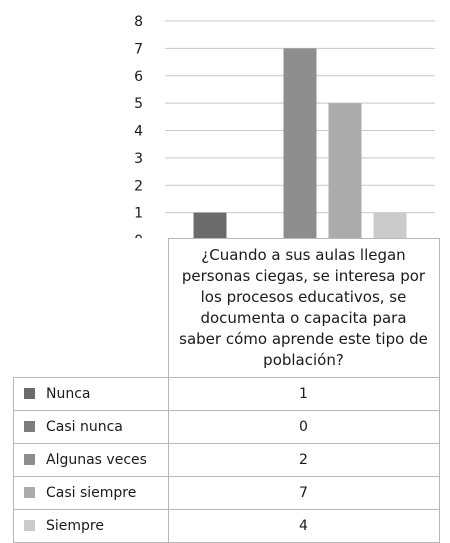  I want to click on y-tick-label: 8, so click(138, 22).